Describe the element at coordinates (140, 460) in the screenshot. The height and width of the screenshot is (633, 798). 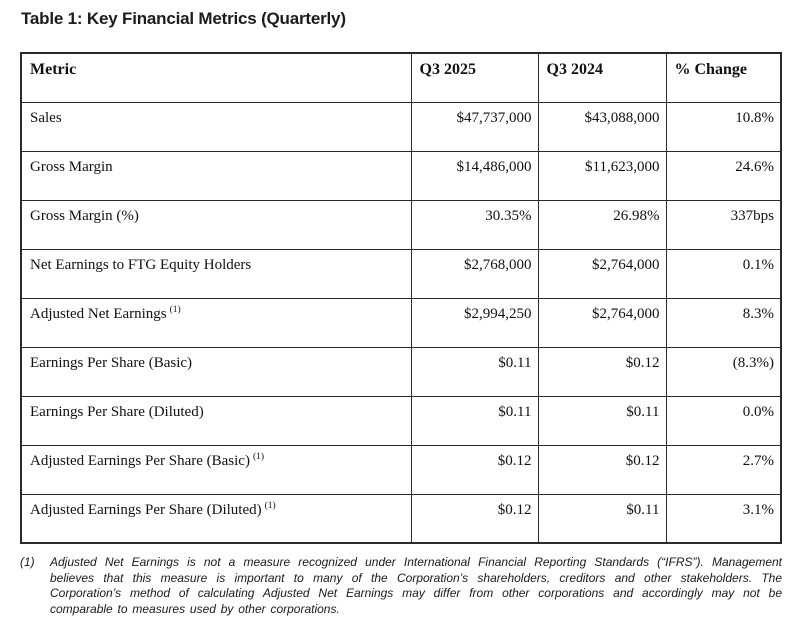
I see `metric-text: Adjusted Earnings Per Share (Basic)` at that location.